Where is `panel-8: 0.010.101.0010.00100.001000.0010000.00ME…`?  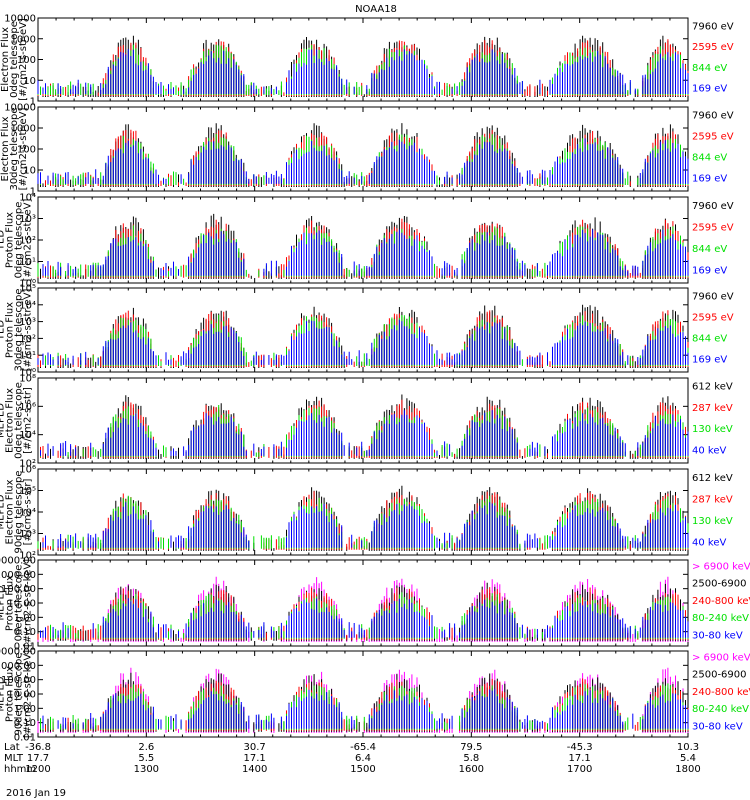 panel-8: 0.010.101.0010.00100.001000.0010000.00ME… is located at coordinates (375, 695).